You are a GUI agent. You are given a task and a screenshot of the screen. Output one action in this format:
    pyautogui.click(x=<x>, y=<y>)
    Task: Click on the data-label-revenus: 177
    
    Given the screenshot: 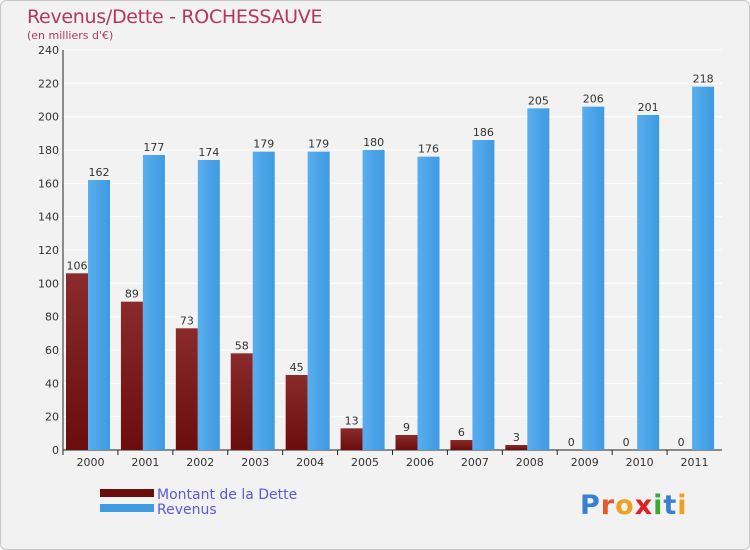 What is the action you would take?
    pyautogui.click(x=153, y=147)
    